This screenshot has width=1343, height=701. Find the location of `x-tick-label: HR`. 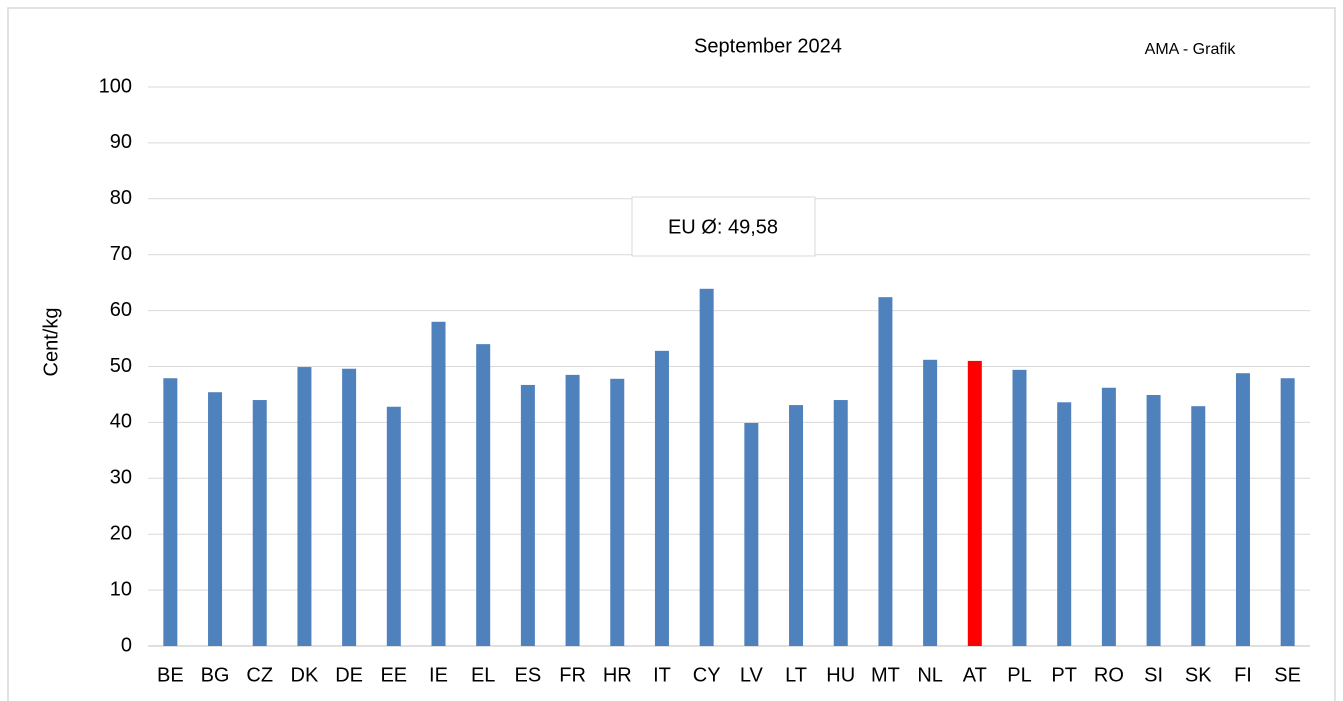

x-tick-label: HR is located at coordinates (617, 675).